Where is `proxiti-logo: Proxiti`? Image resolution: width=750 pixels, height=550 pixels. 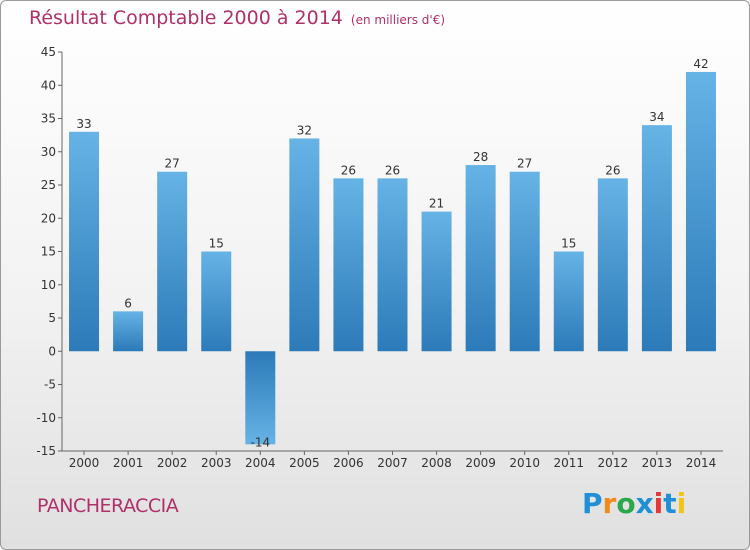 proxiti-logo: Proxiti is located at coordinates (634, 503).